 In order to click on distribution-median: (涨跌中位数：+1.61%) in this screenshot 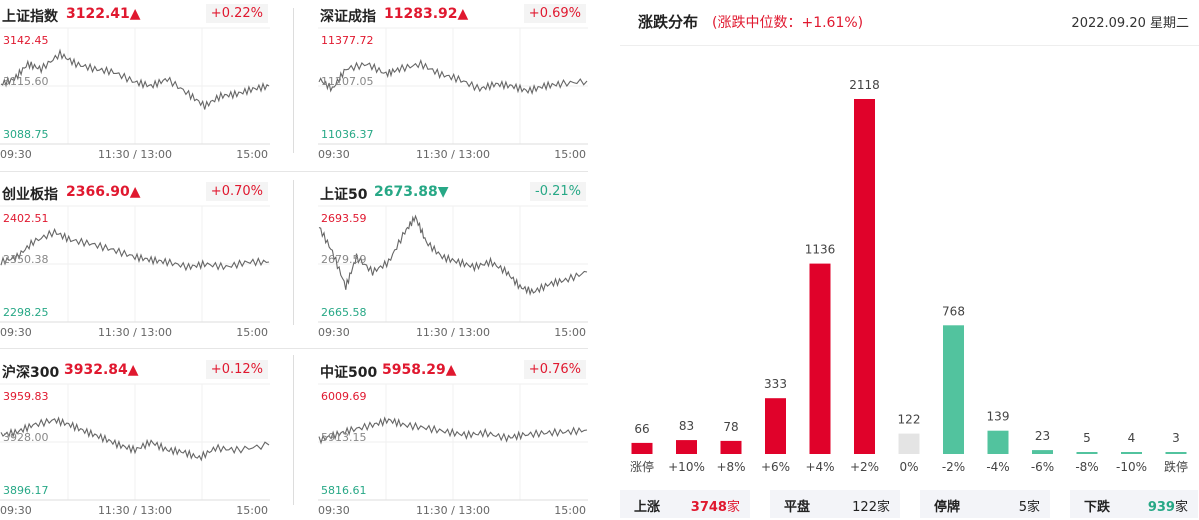, I will do `click(788, 23)`.